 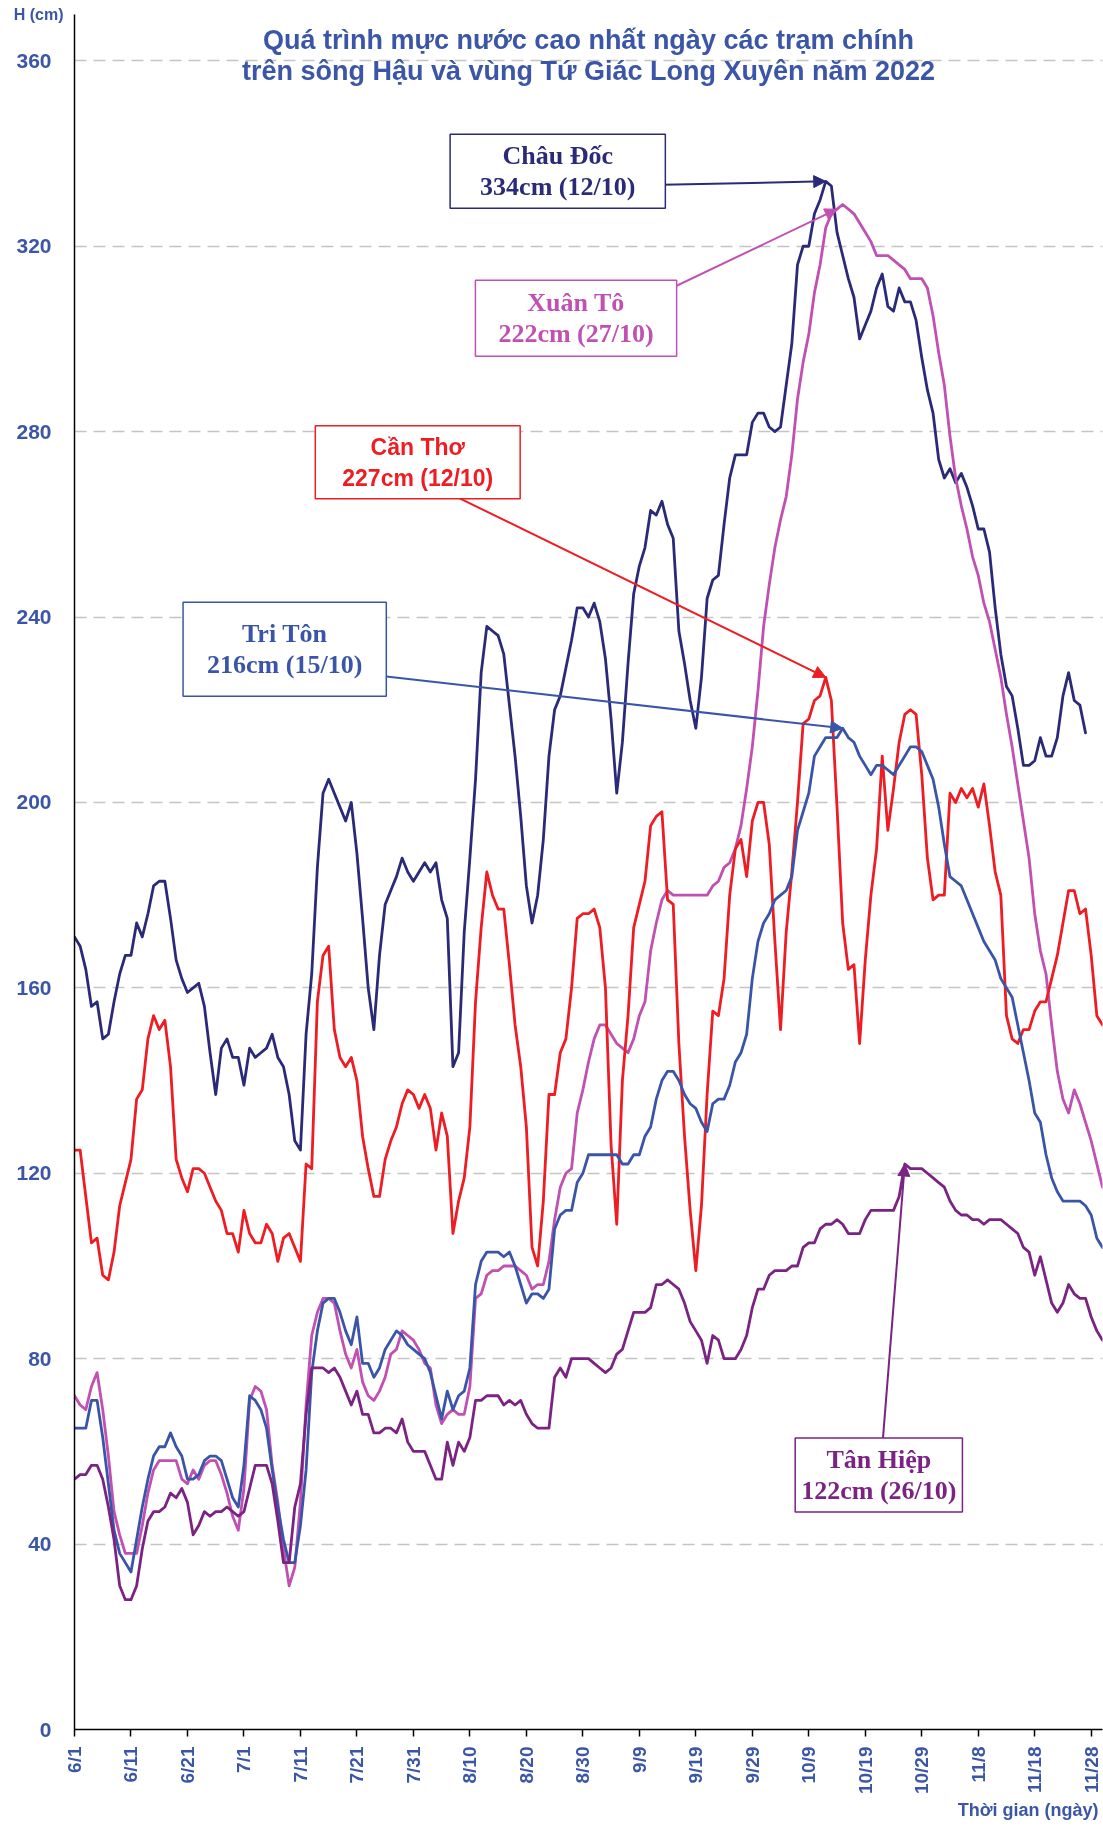 What do you see at coordinates (922, 1770) in the screenshot?
I see `x-tick-label: 10/29` at bounding box center [922, 1770].